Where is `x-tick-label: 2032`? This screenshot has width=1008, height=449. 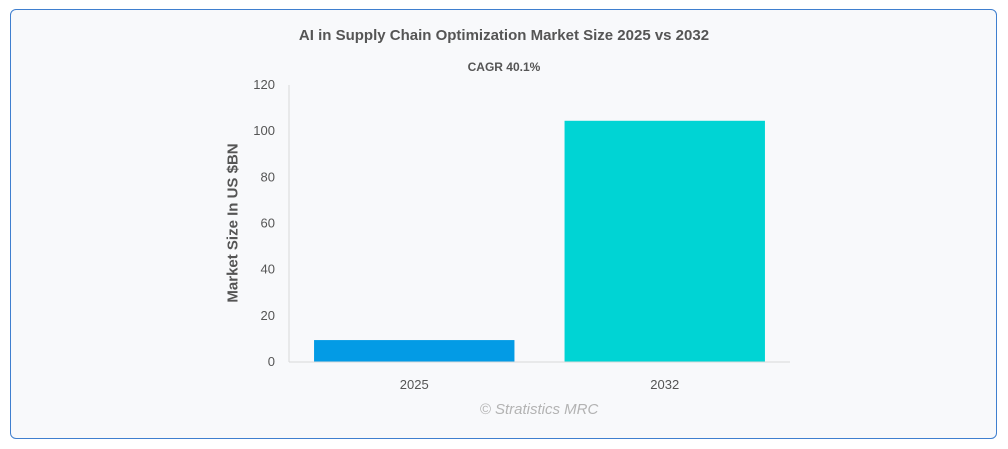 x-tick-label: 2032 is located at coordinates (664, 384).